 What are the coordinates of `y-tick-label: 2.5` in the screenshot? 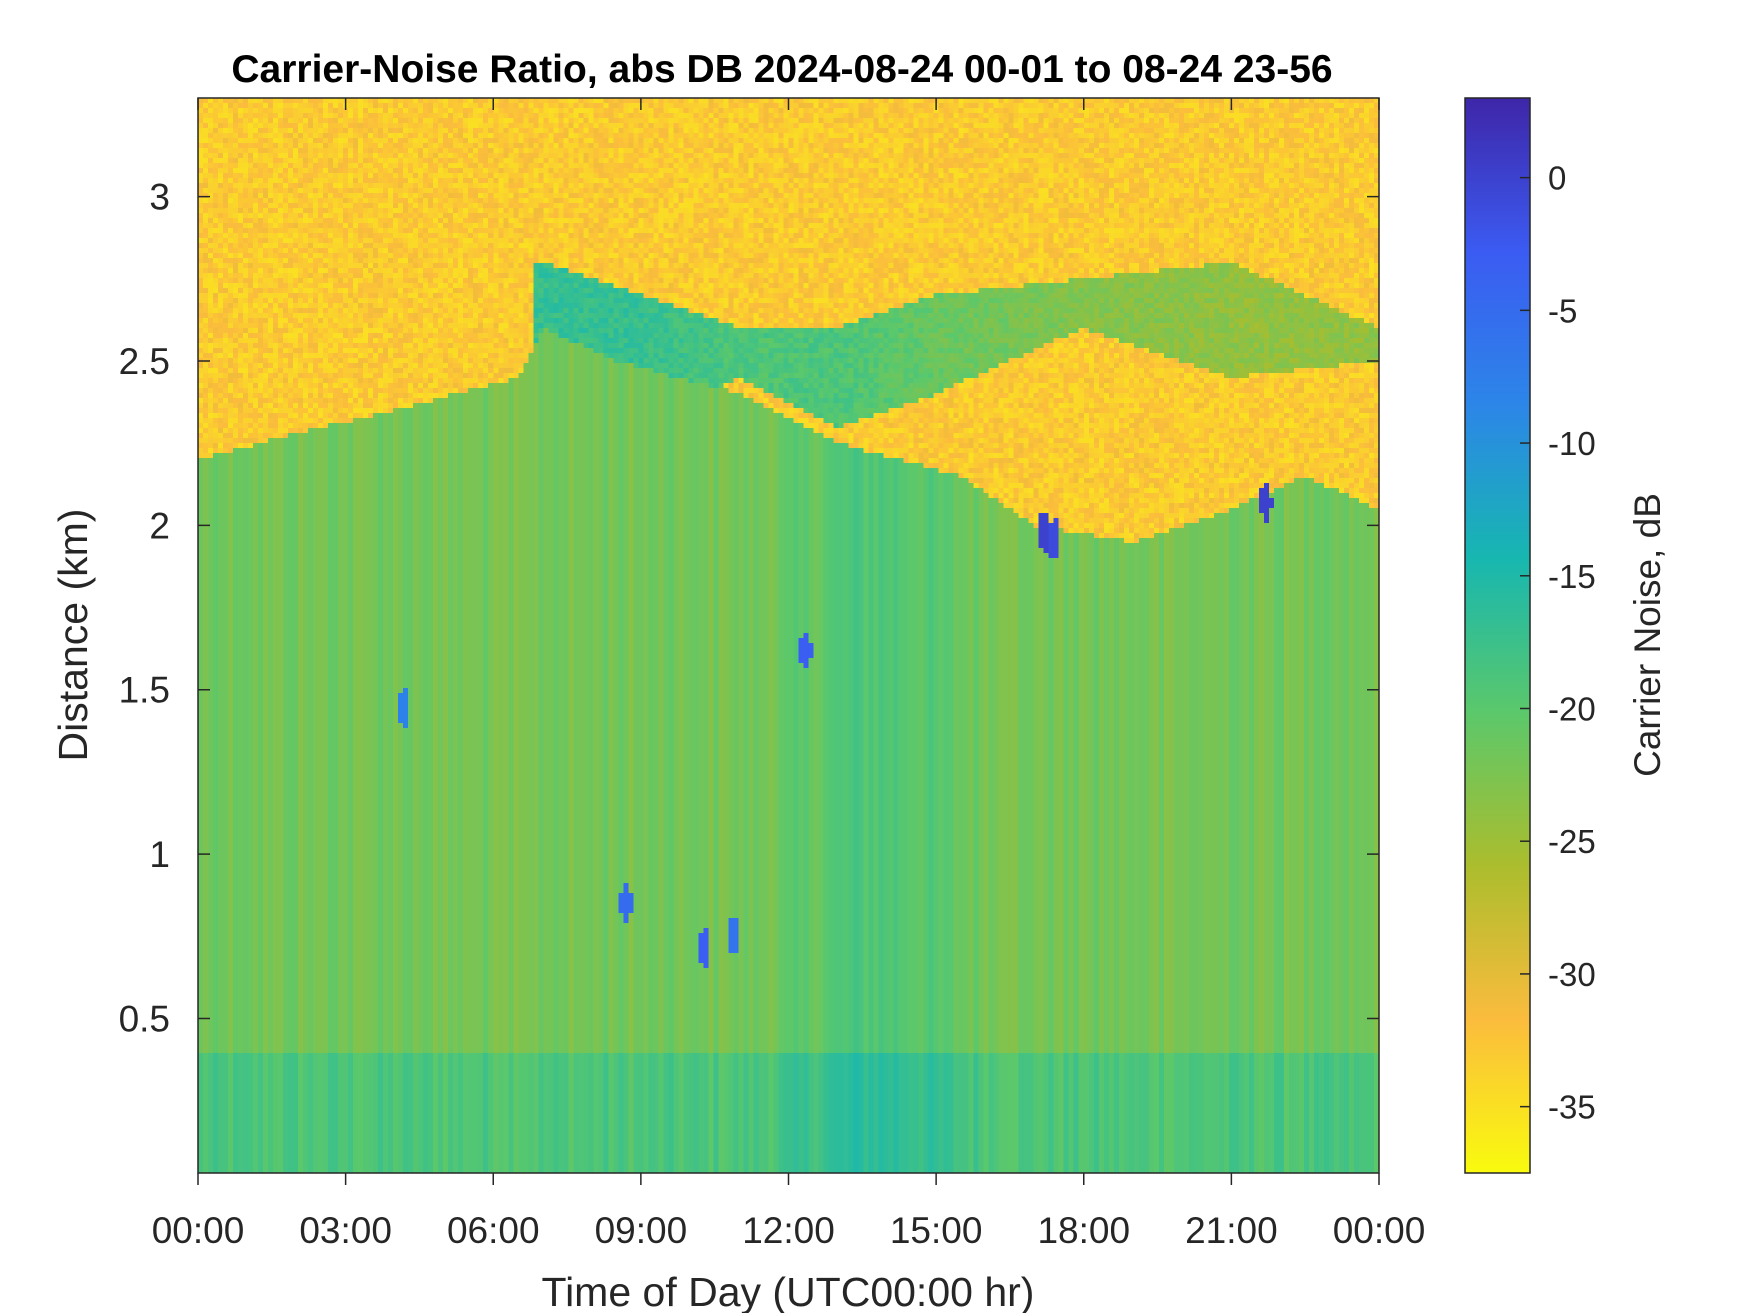 It's located at (144, 361).